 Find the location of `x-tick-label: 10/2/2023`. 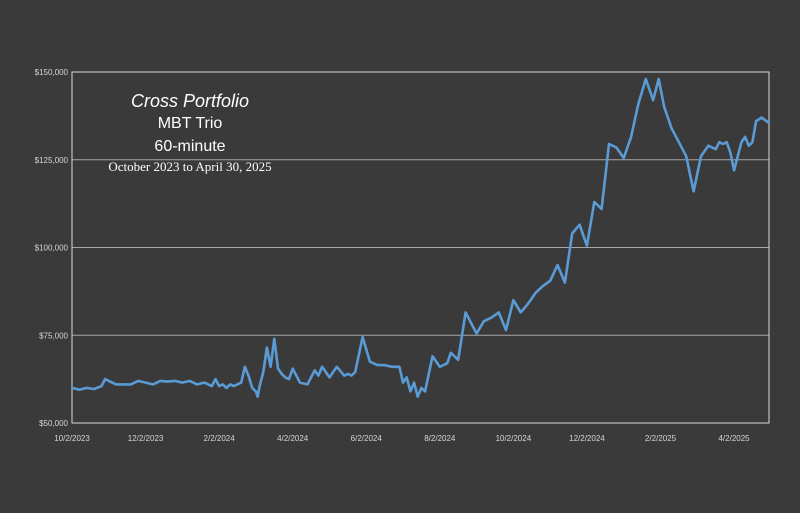

x-tick-label: 10/2/2023 is located at coordinates (72, 438).